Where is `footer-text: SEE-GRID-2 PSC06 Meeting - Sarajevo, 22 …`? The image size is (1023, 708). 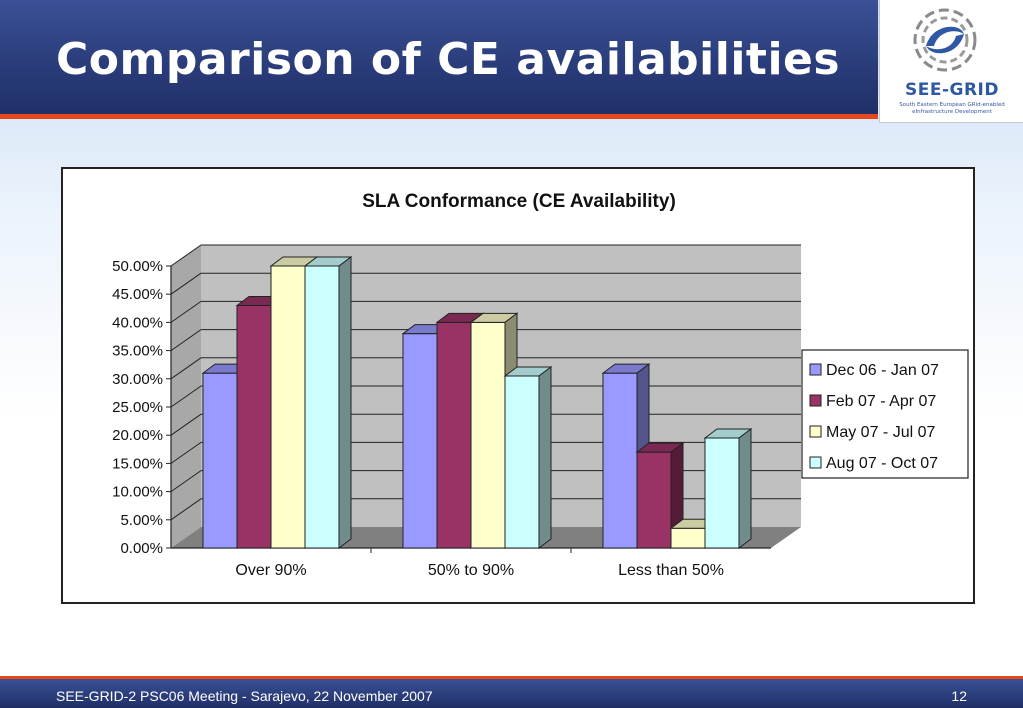
footer-text: SEE-GRID-2 PSC06 Meeting - Sarajevo, 22 … is located at coordinates (244, 696).